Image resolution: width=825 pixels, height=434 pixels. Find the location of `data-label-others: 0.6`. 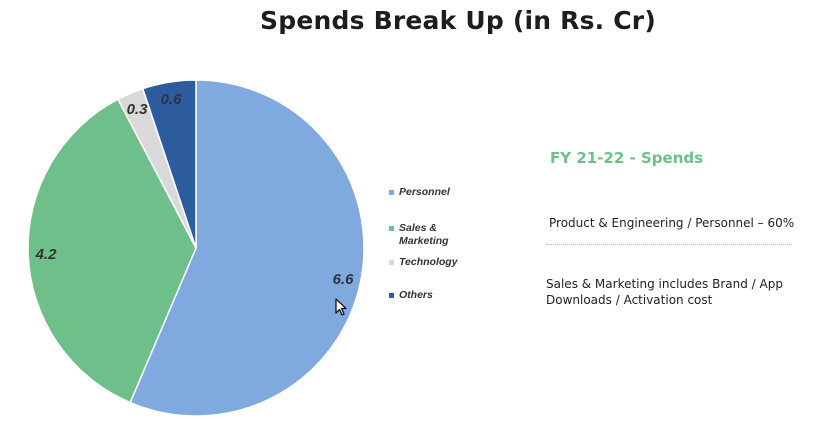

data-label-others: 0.6 is located at coordinates (172, 99).